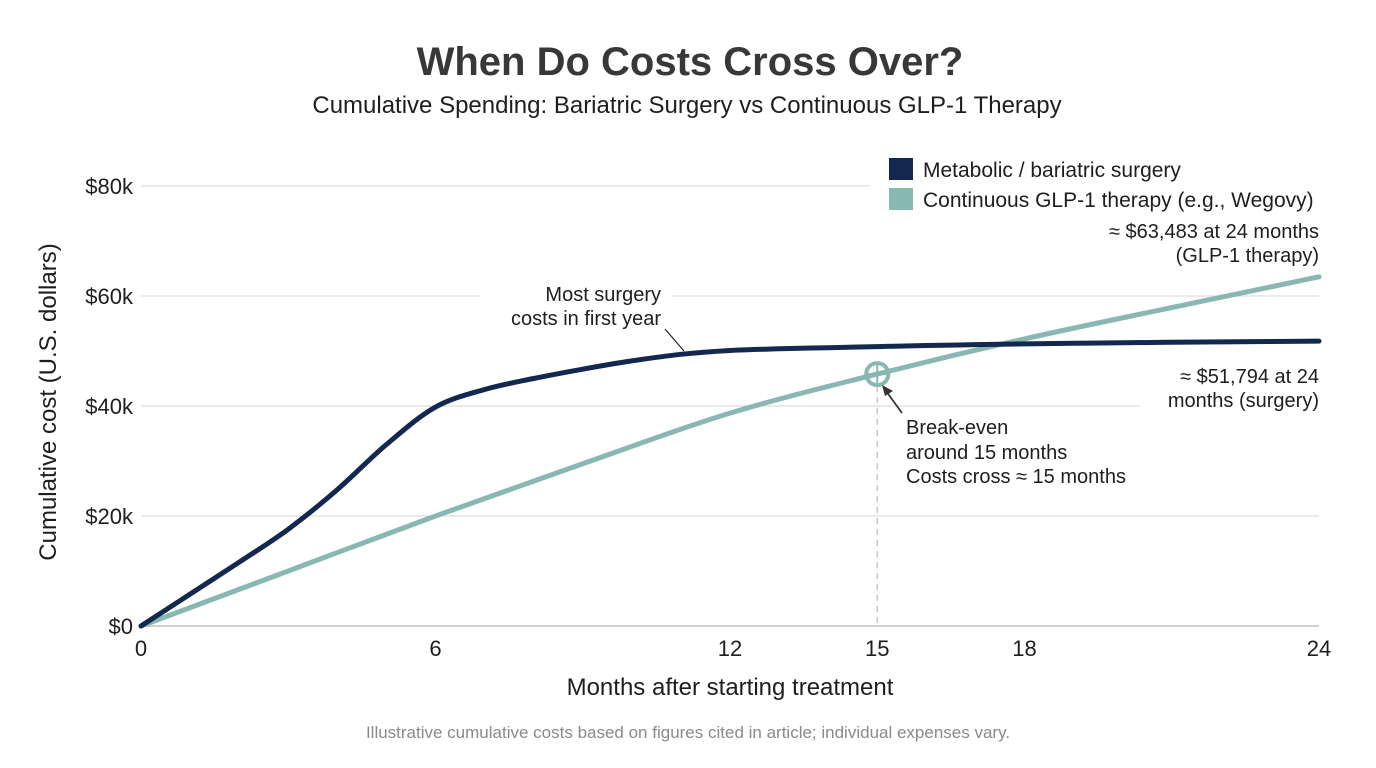  What do you see at coordinates (586, 319) in the screenshot?
I see `annotation-first-year-line2: costs in first year` at bounding box center [586, 319].